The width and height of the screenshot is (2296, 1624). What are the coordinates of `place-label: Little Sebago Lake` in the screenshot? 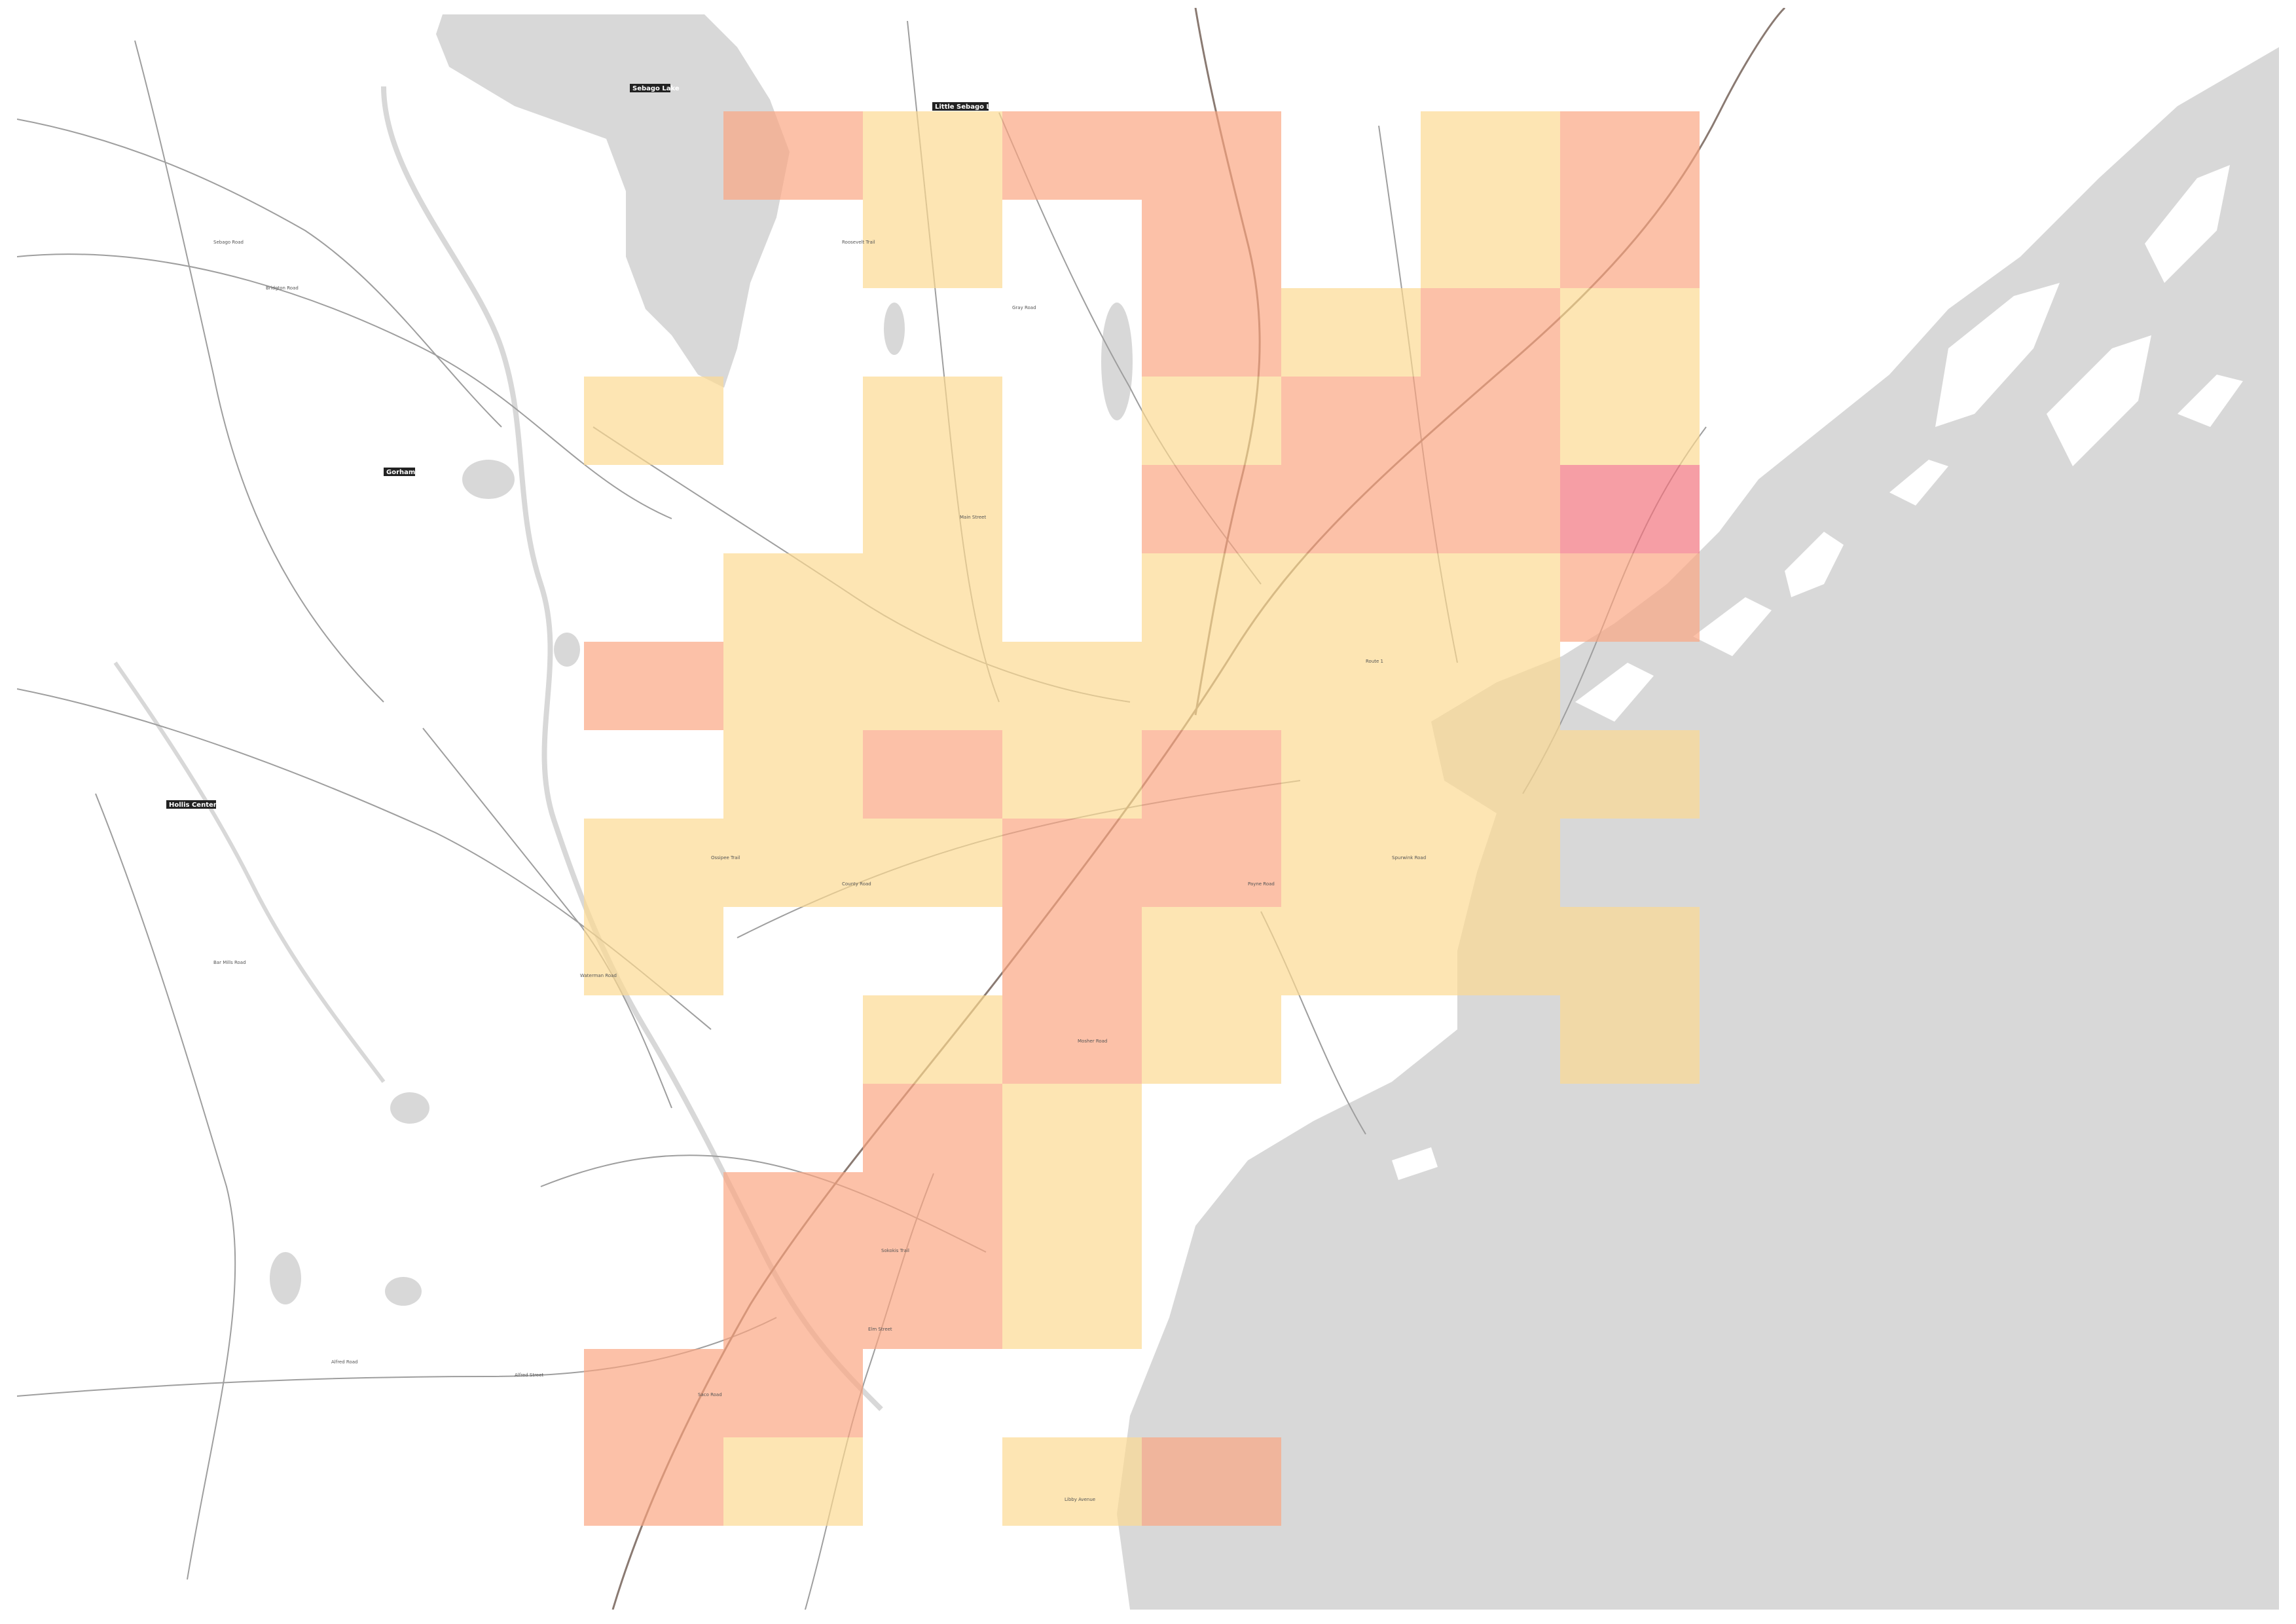 It's located at (969, 107).